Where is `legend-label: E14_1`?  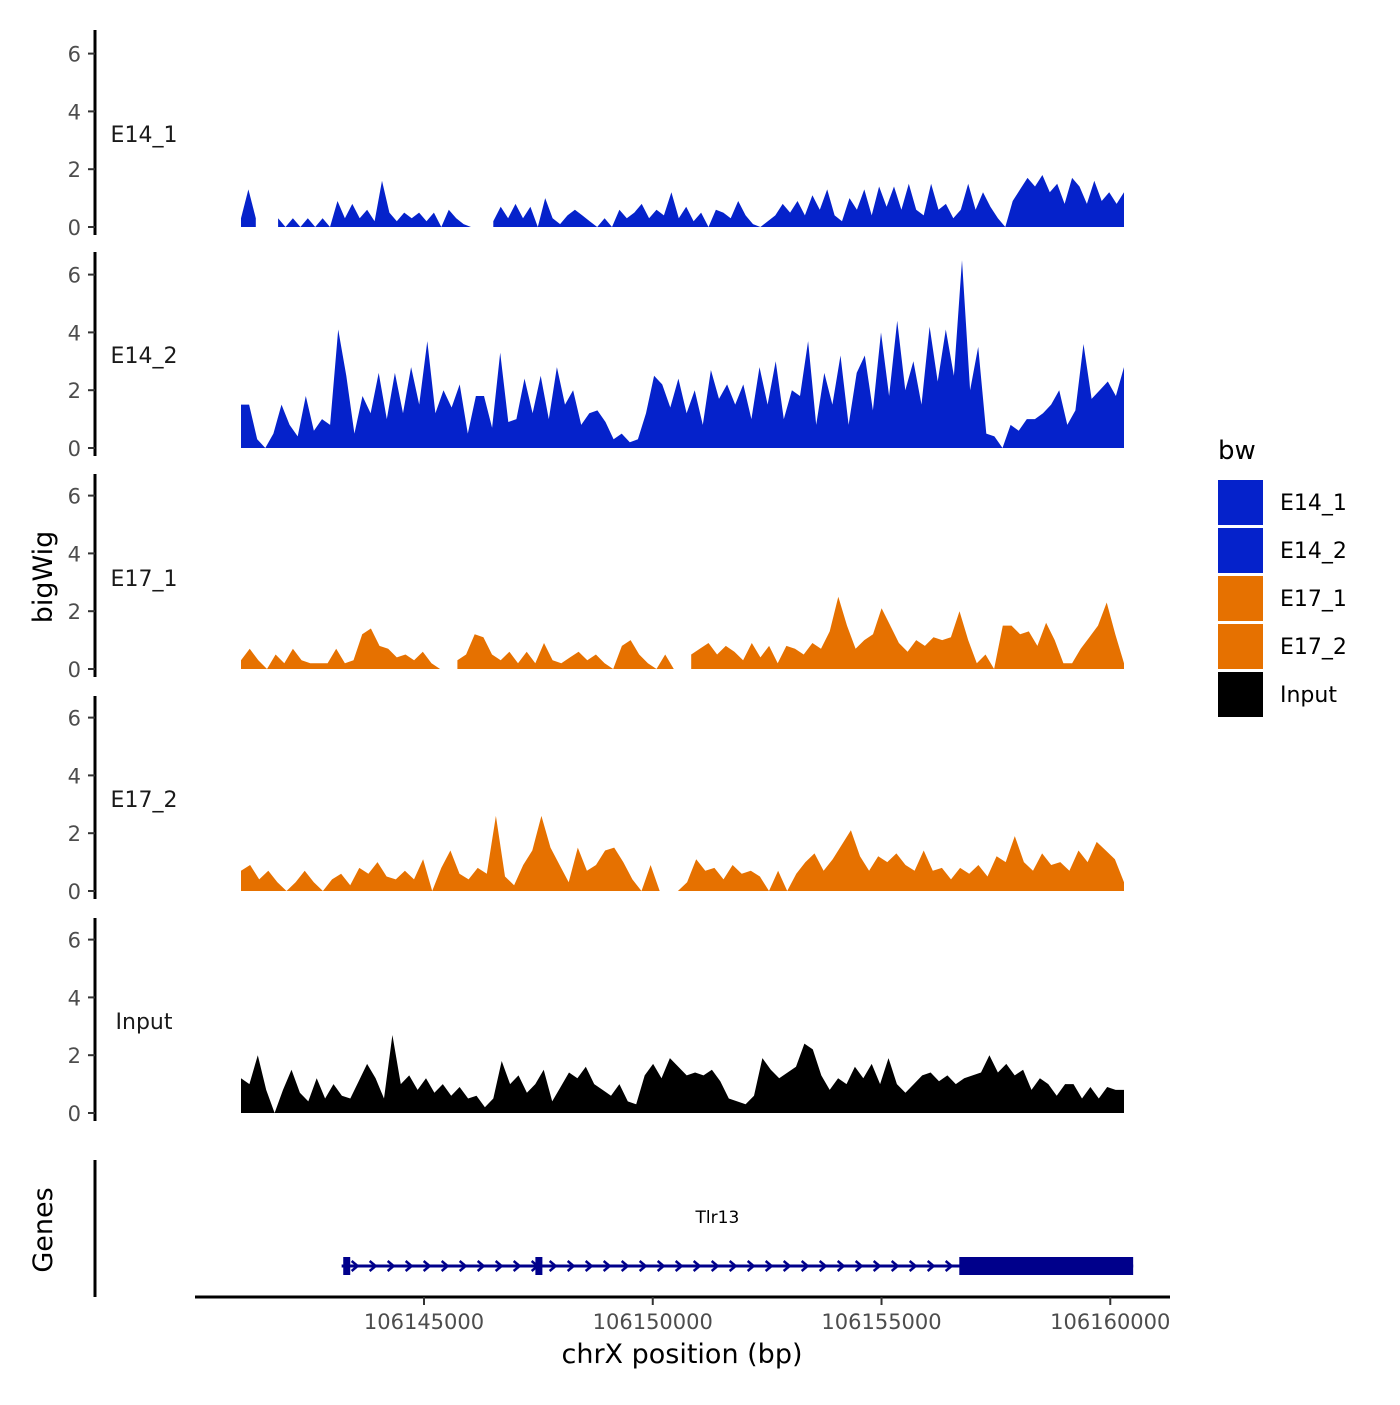
legend-label: E14_1 is located at coordinates (1313, 503).